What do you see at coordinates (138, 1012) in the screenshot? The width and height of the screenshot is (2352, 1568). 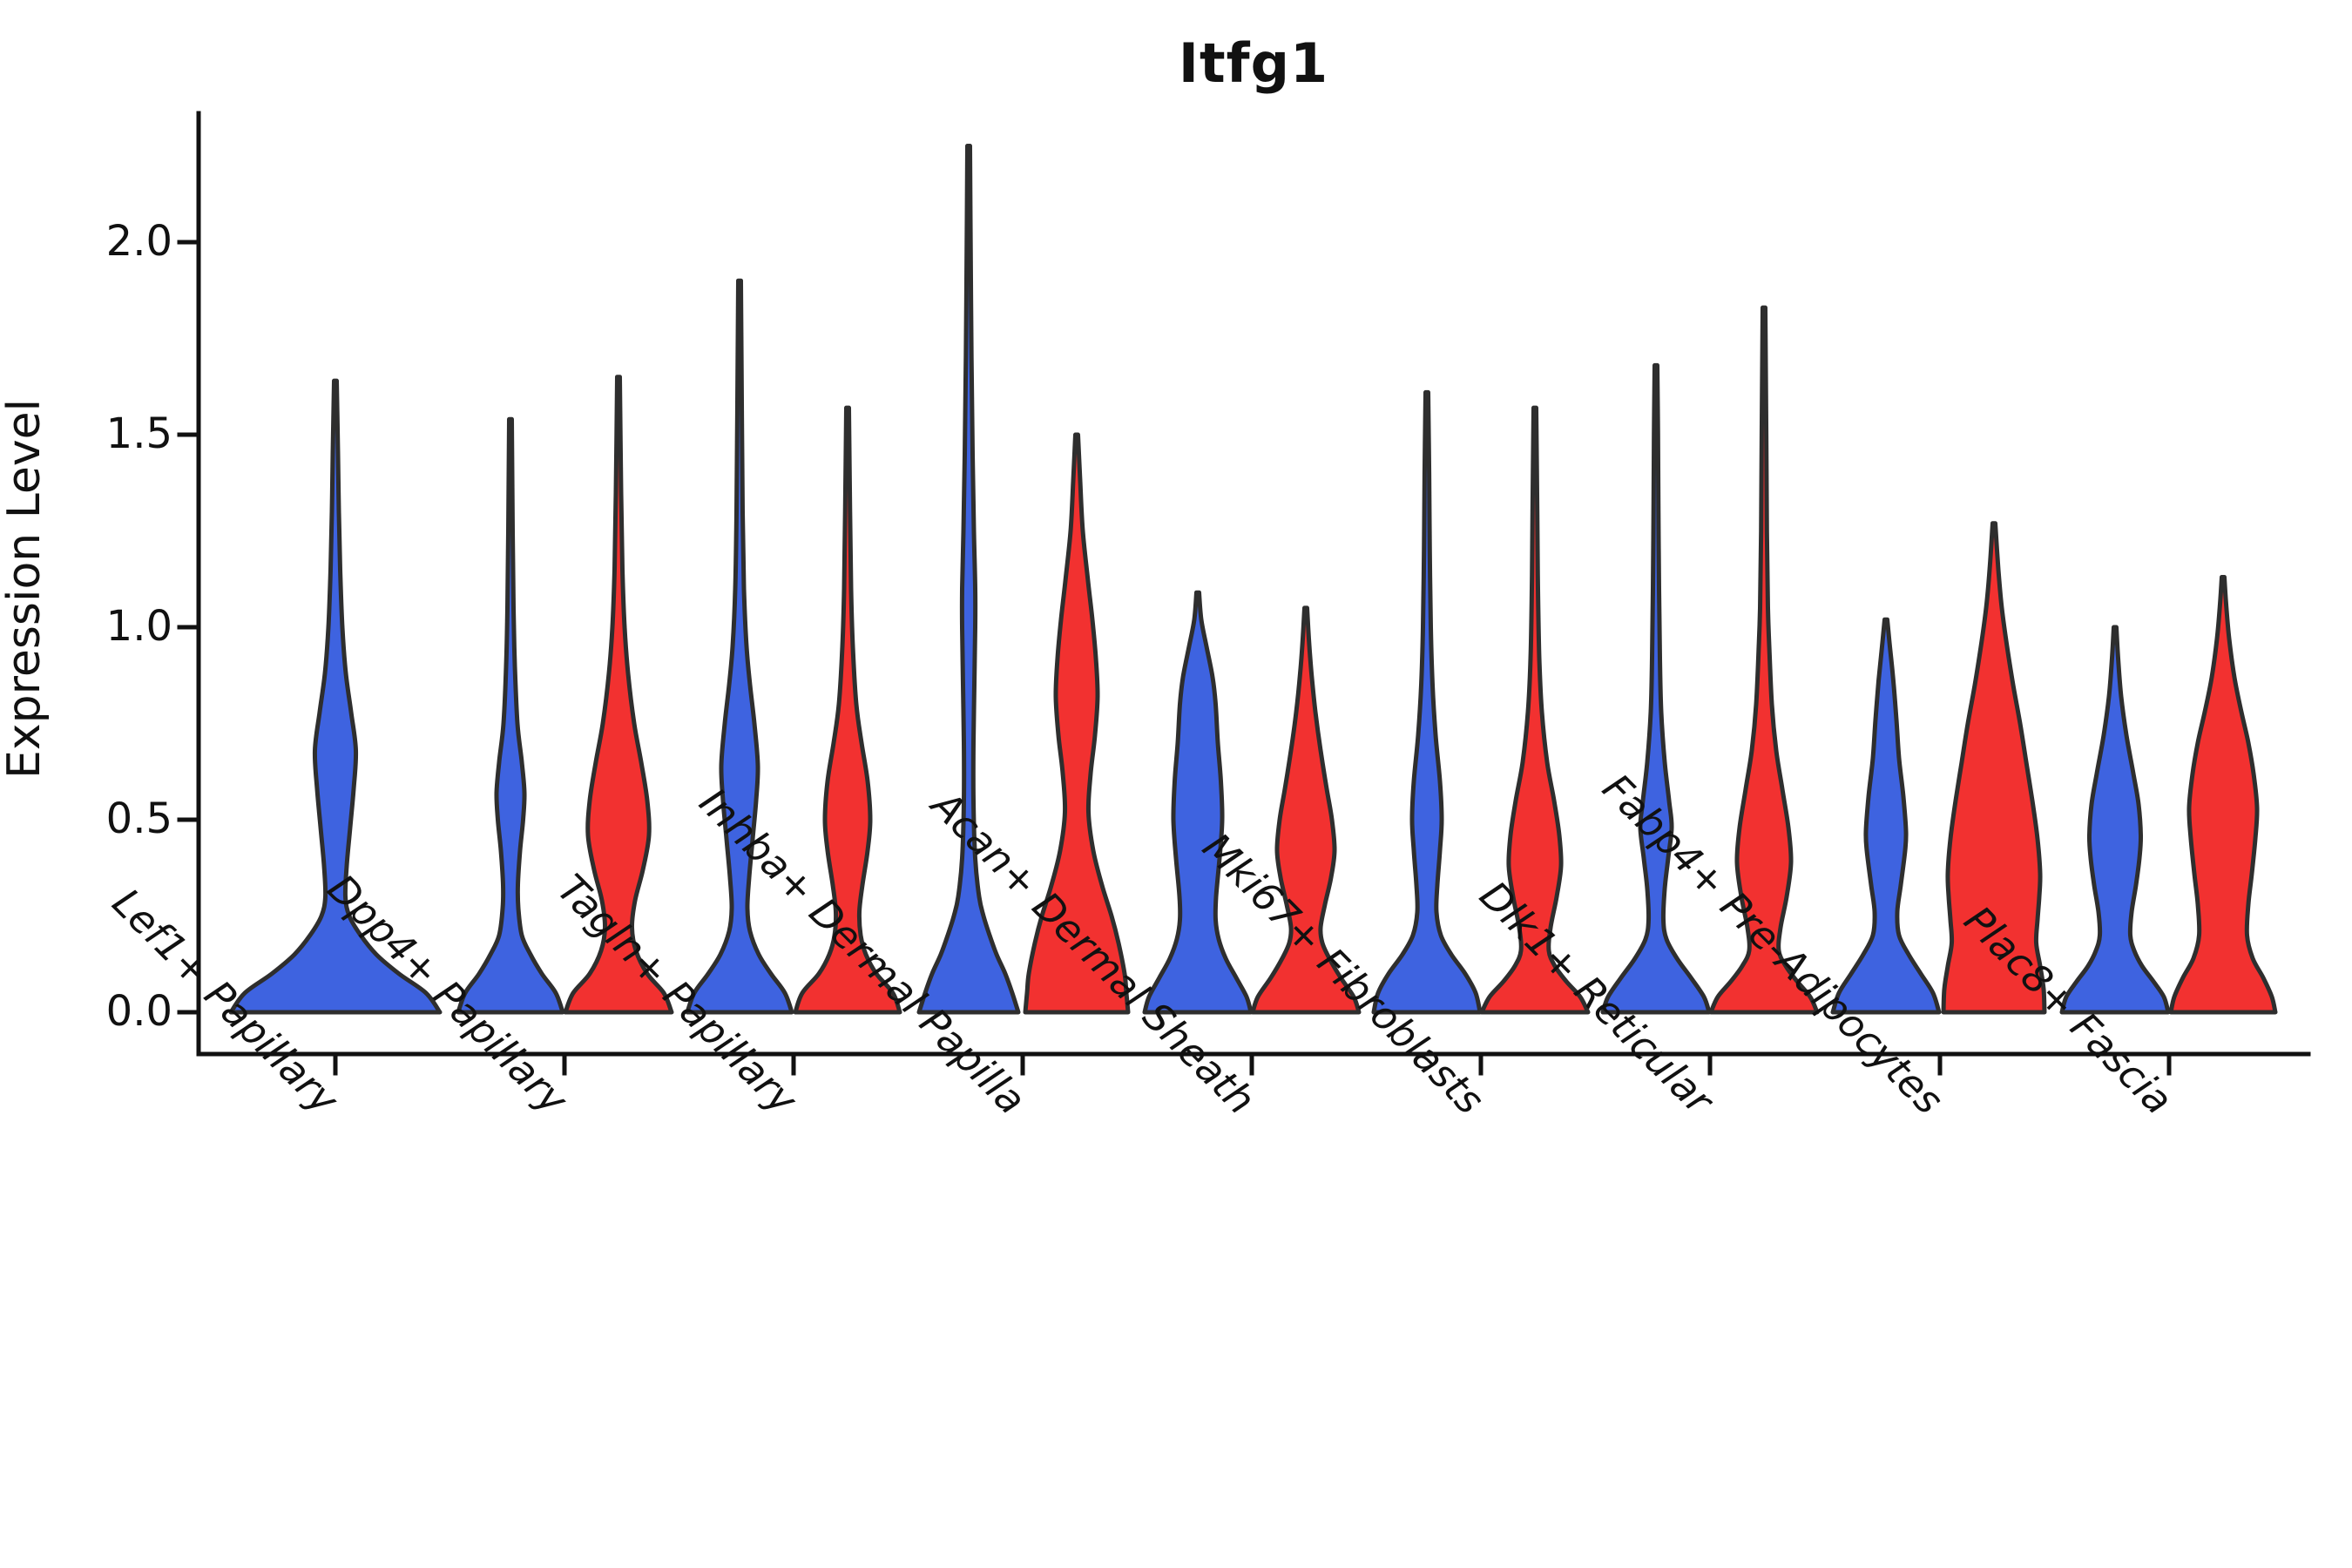 I see `y-tick-label: 0.0` at bounding box center [138, 1012].